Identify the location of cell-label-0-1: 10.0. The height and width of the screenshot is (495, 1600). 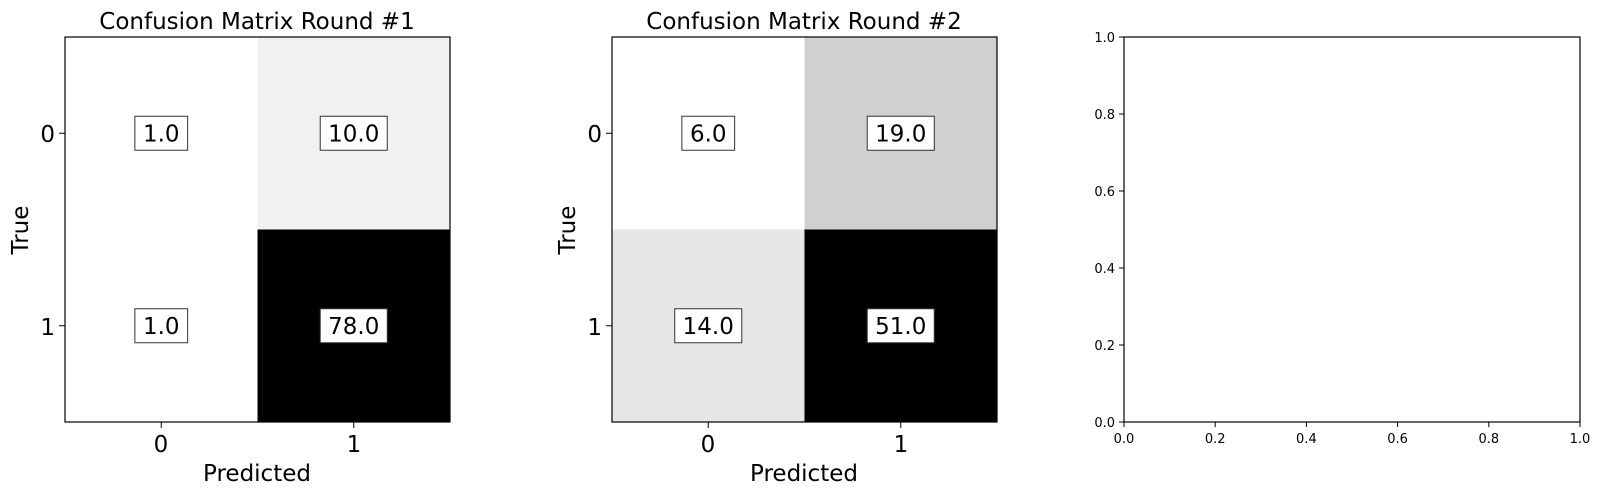
(353, 134).